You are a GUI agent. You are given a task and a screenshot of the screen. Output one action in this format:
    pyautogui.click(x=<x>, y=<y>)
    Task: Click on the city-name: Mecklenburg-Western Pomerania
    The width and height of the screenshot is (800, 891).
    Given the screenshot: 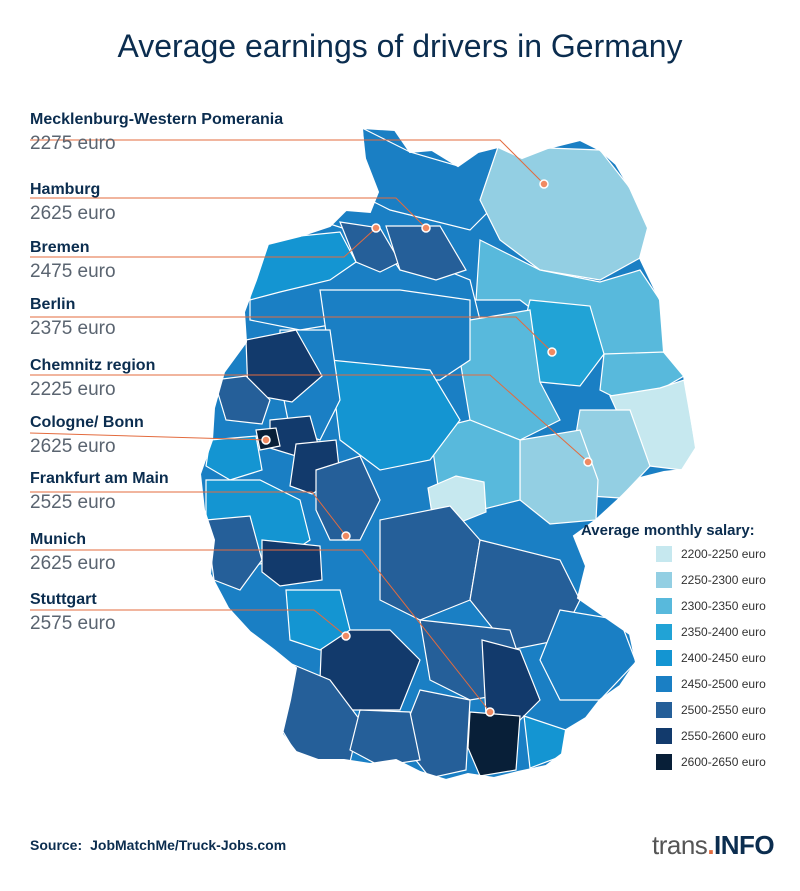 What is the action you would take?
    pyautogui.click(x=157, y=119)
    